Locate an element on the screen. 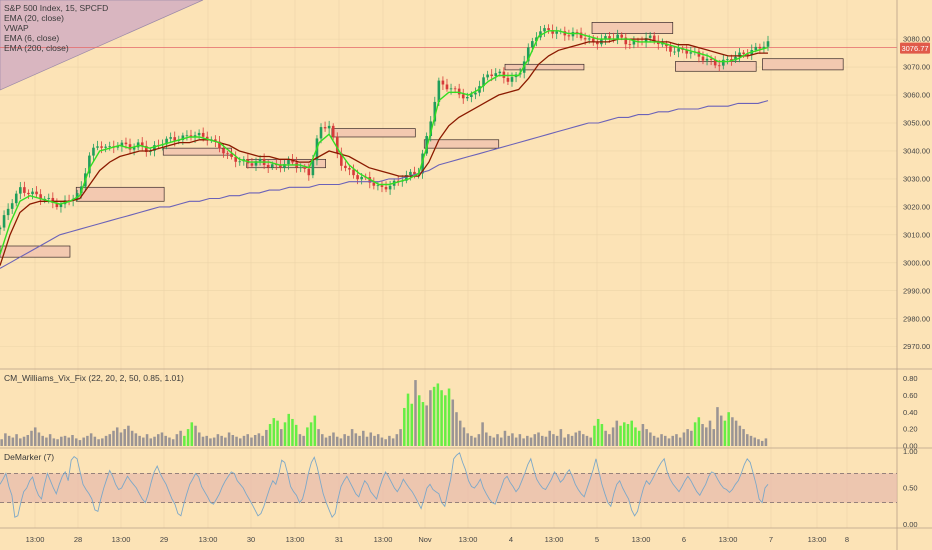 Image resolution: width=932 pixels, height=550 pixels. demarker-axis-labels: 1.00 0.50 0.00 is located at coordinates (910, 488).